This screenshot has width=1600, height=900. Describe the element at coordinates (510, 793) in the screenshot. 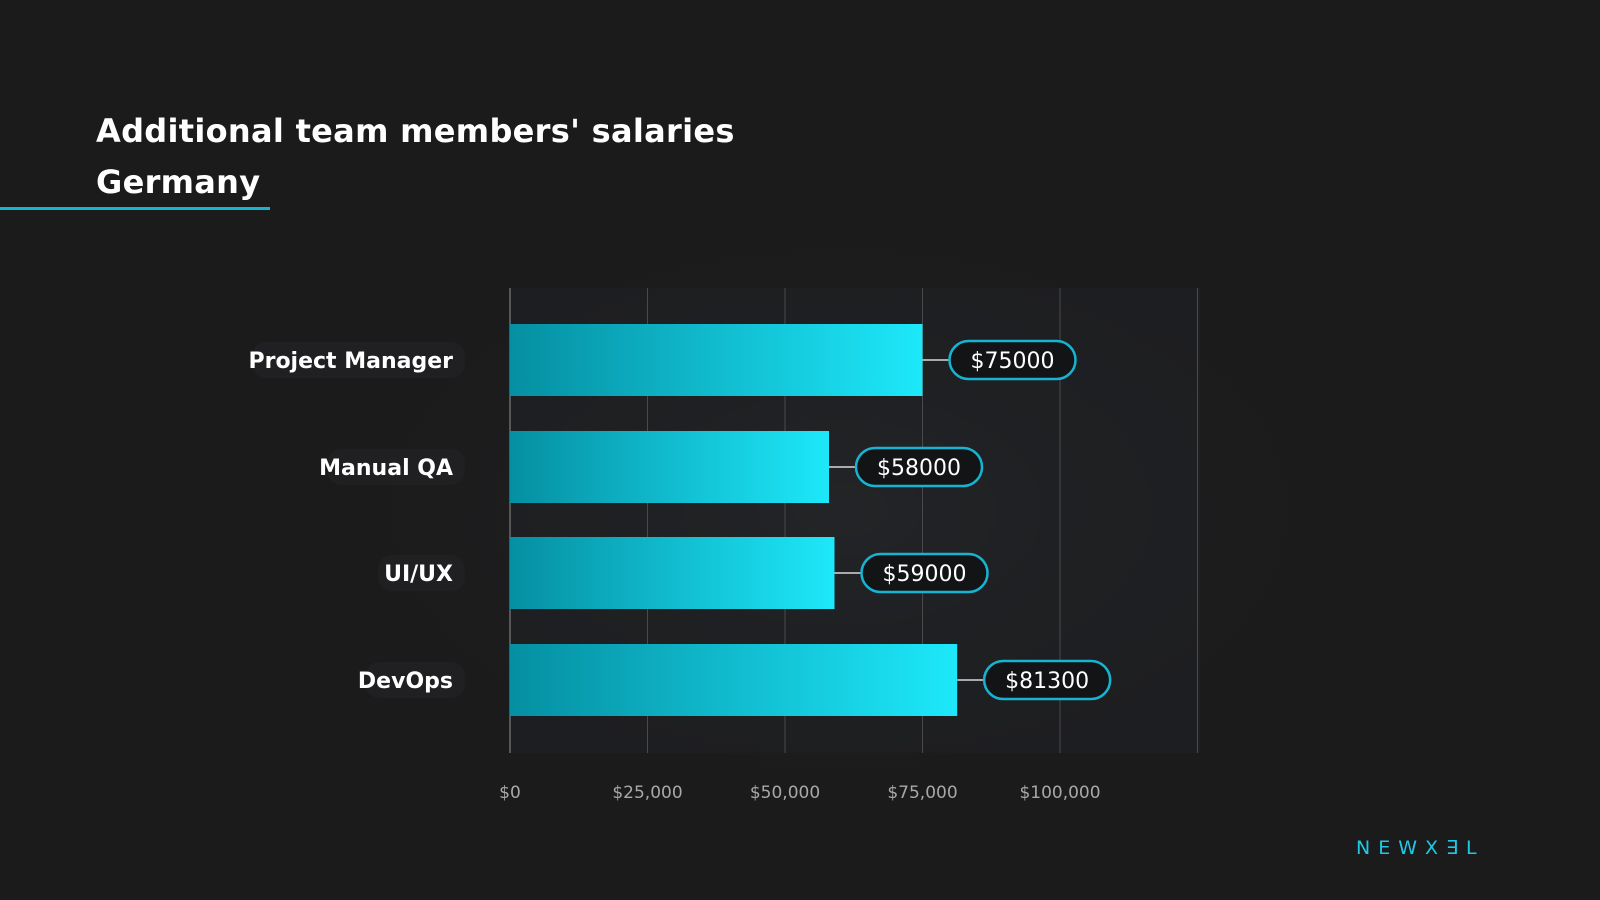

I see `x-tick-label: $0` at that location.